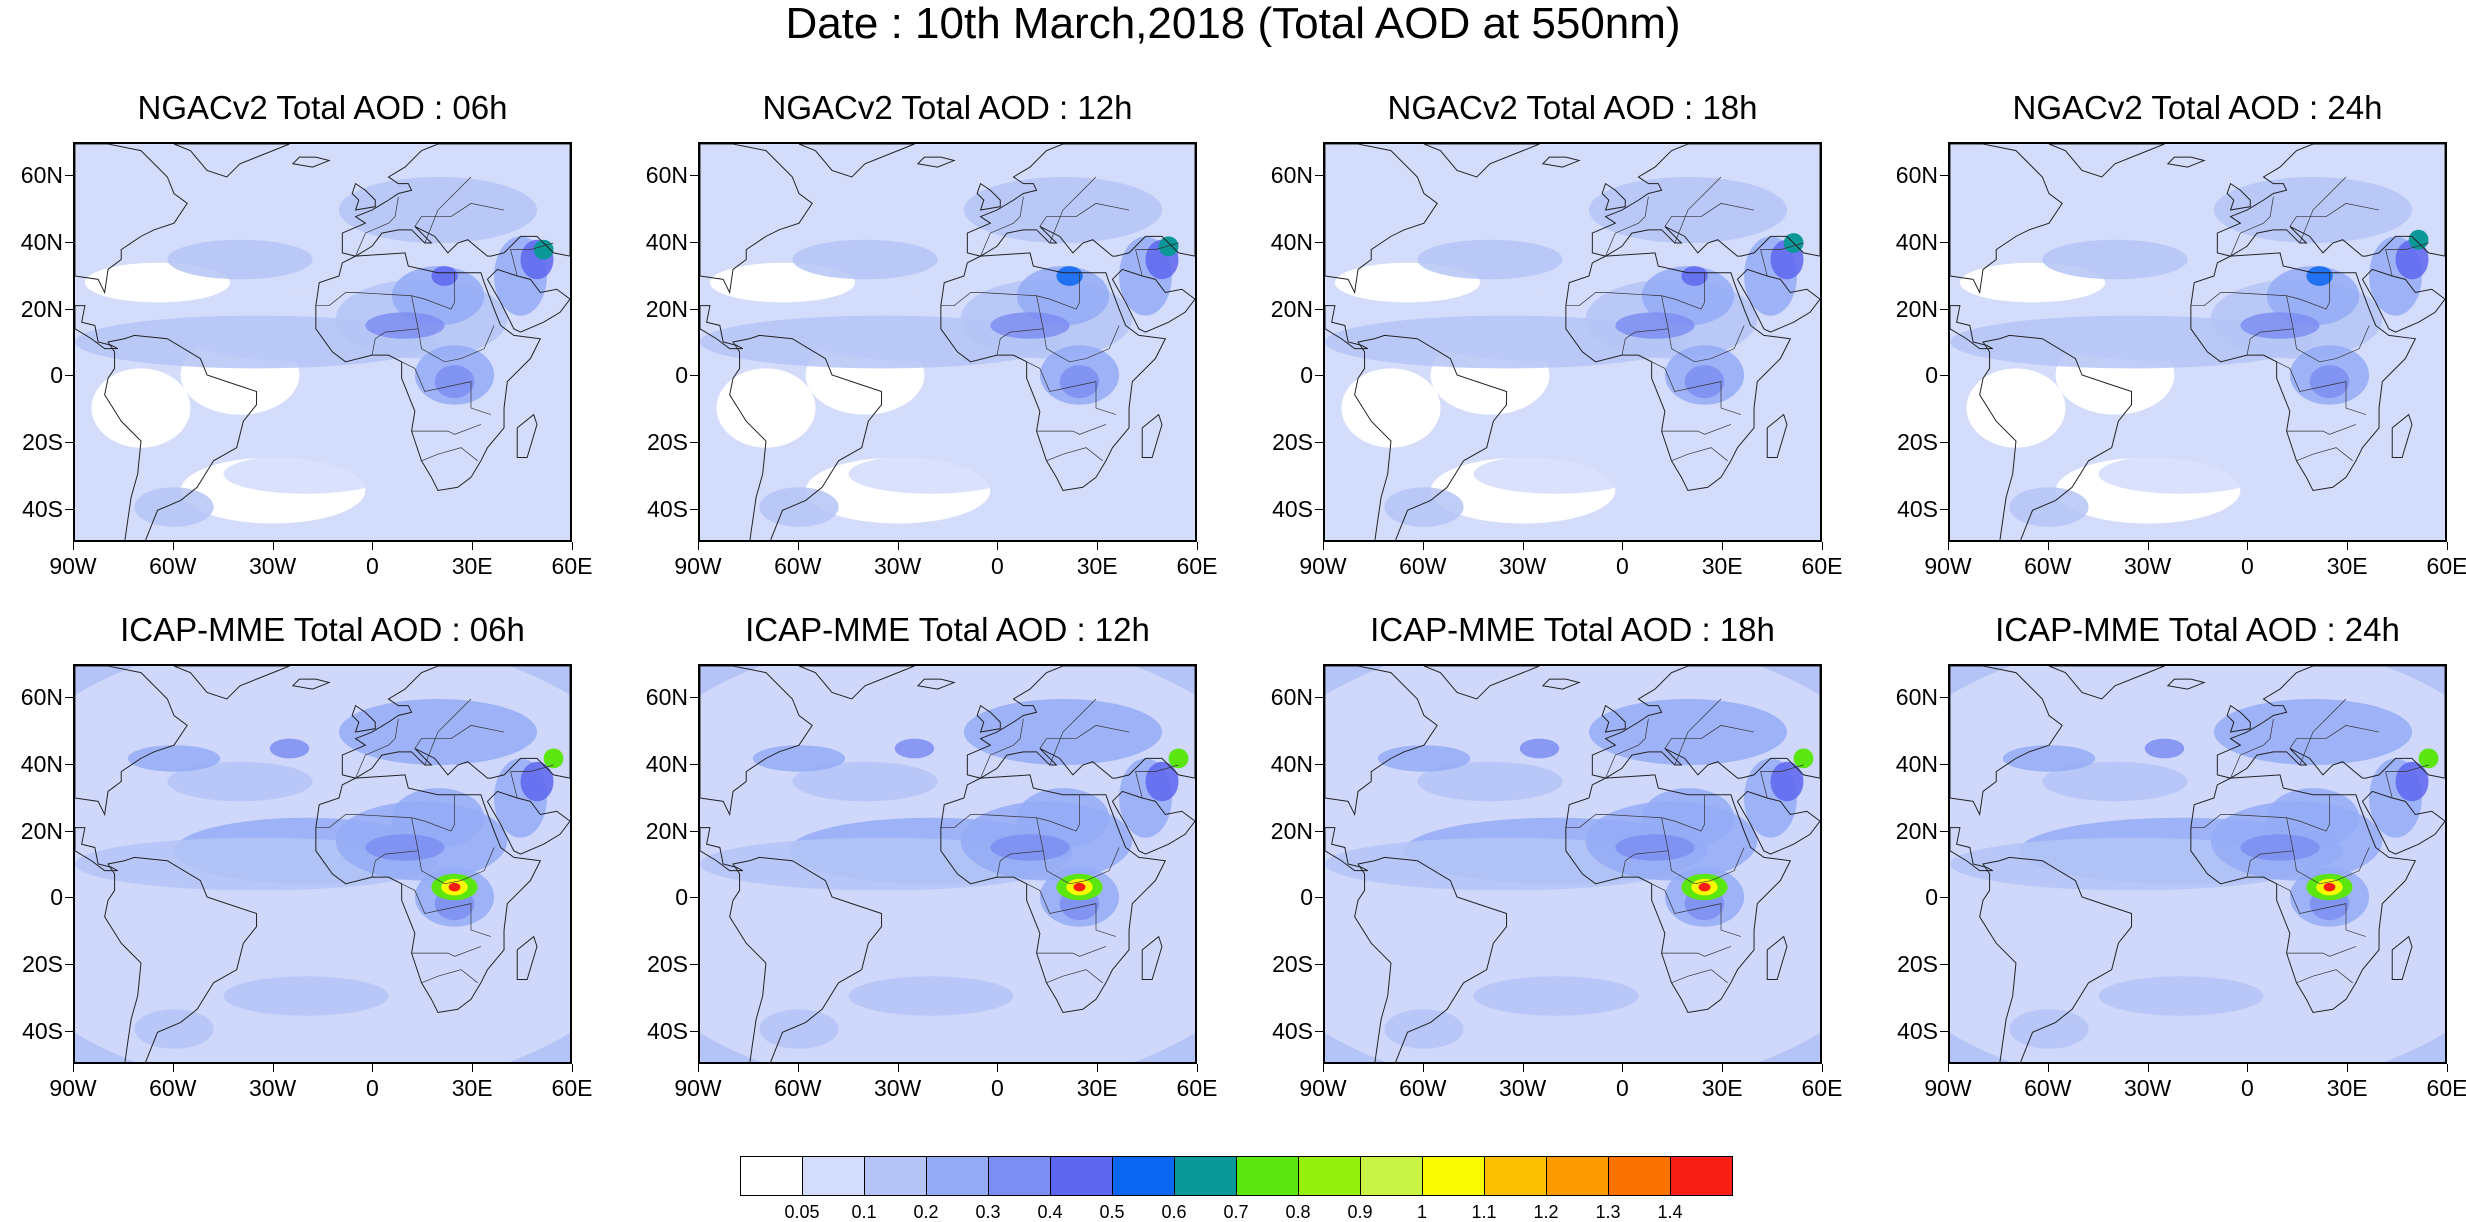  Describe the element at coordinates (1423, 566) in the screenshot. I see `lon-tick-label: 60W` at that location.